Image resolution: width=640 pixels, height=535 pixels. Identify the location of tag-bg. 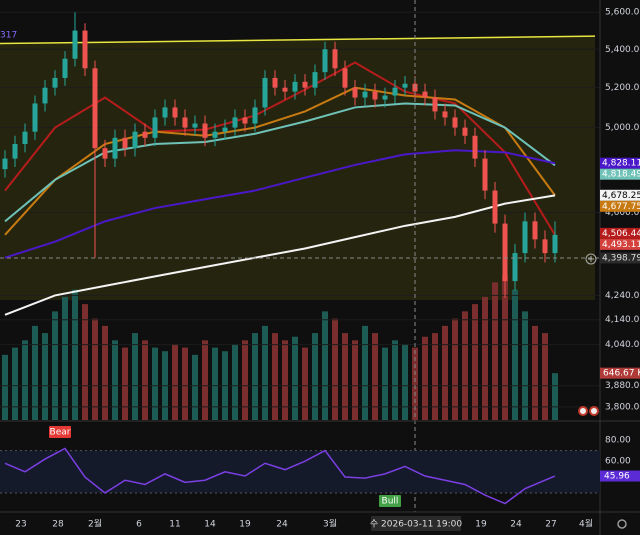
(7, 34).